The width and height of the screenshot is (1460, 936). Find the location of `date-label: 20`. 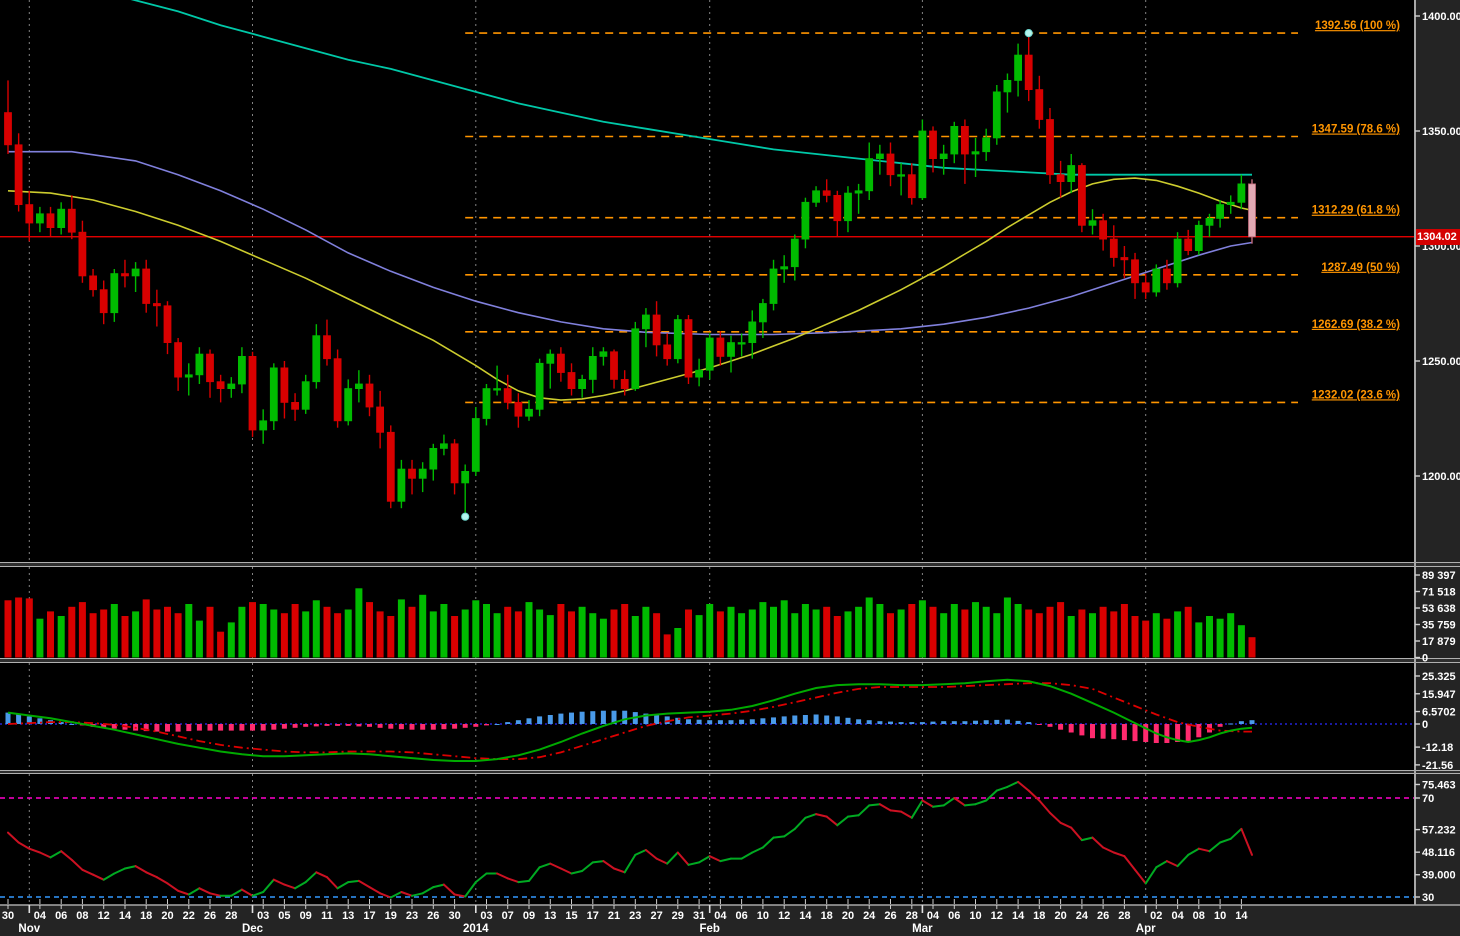

date-label: 20 is located at coordinates (167, 916).